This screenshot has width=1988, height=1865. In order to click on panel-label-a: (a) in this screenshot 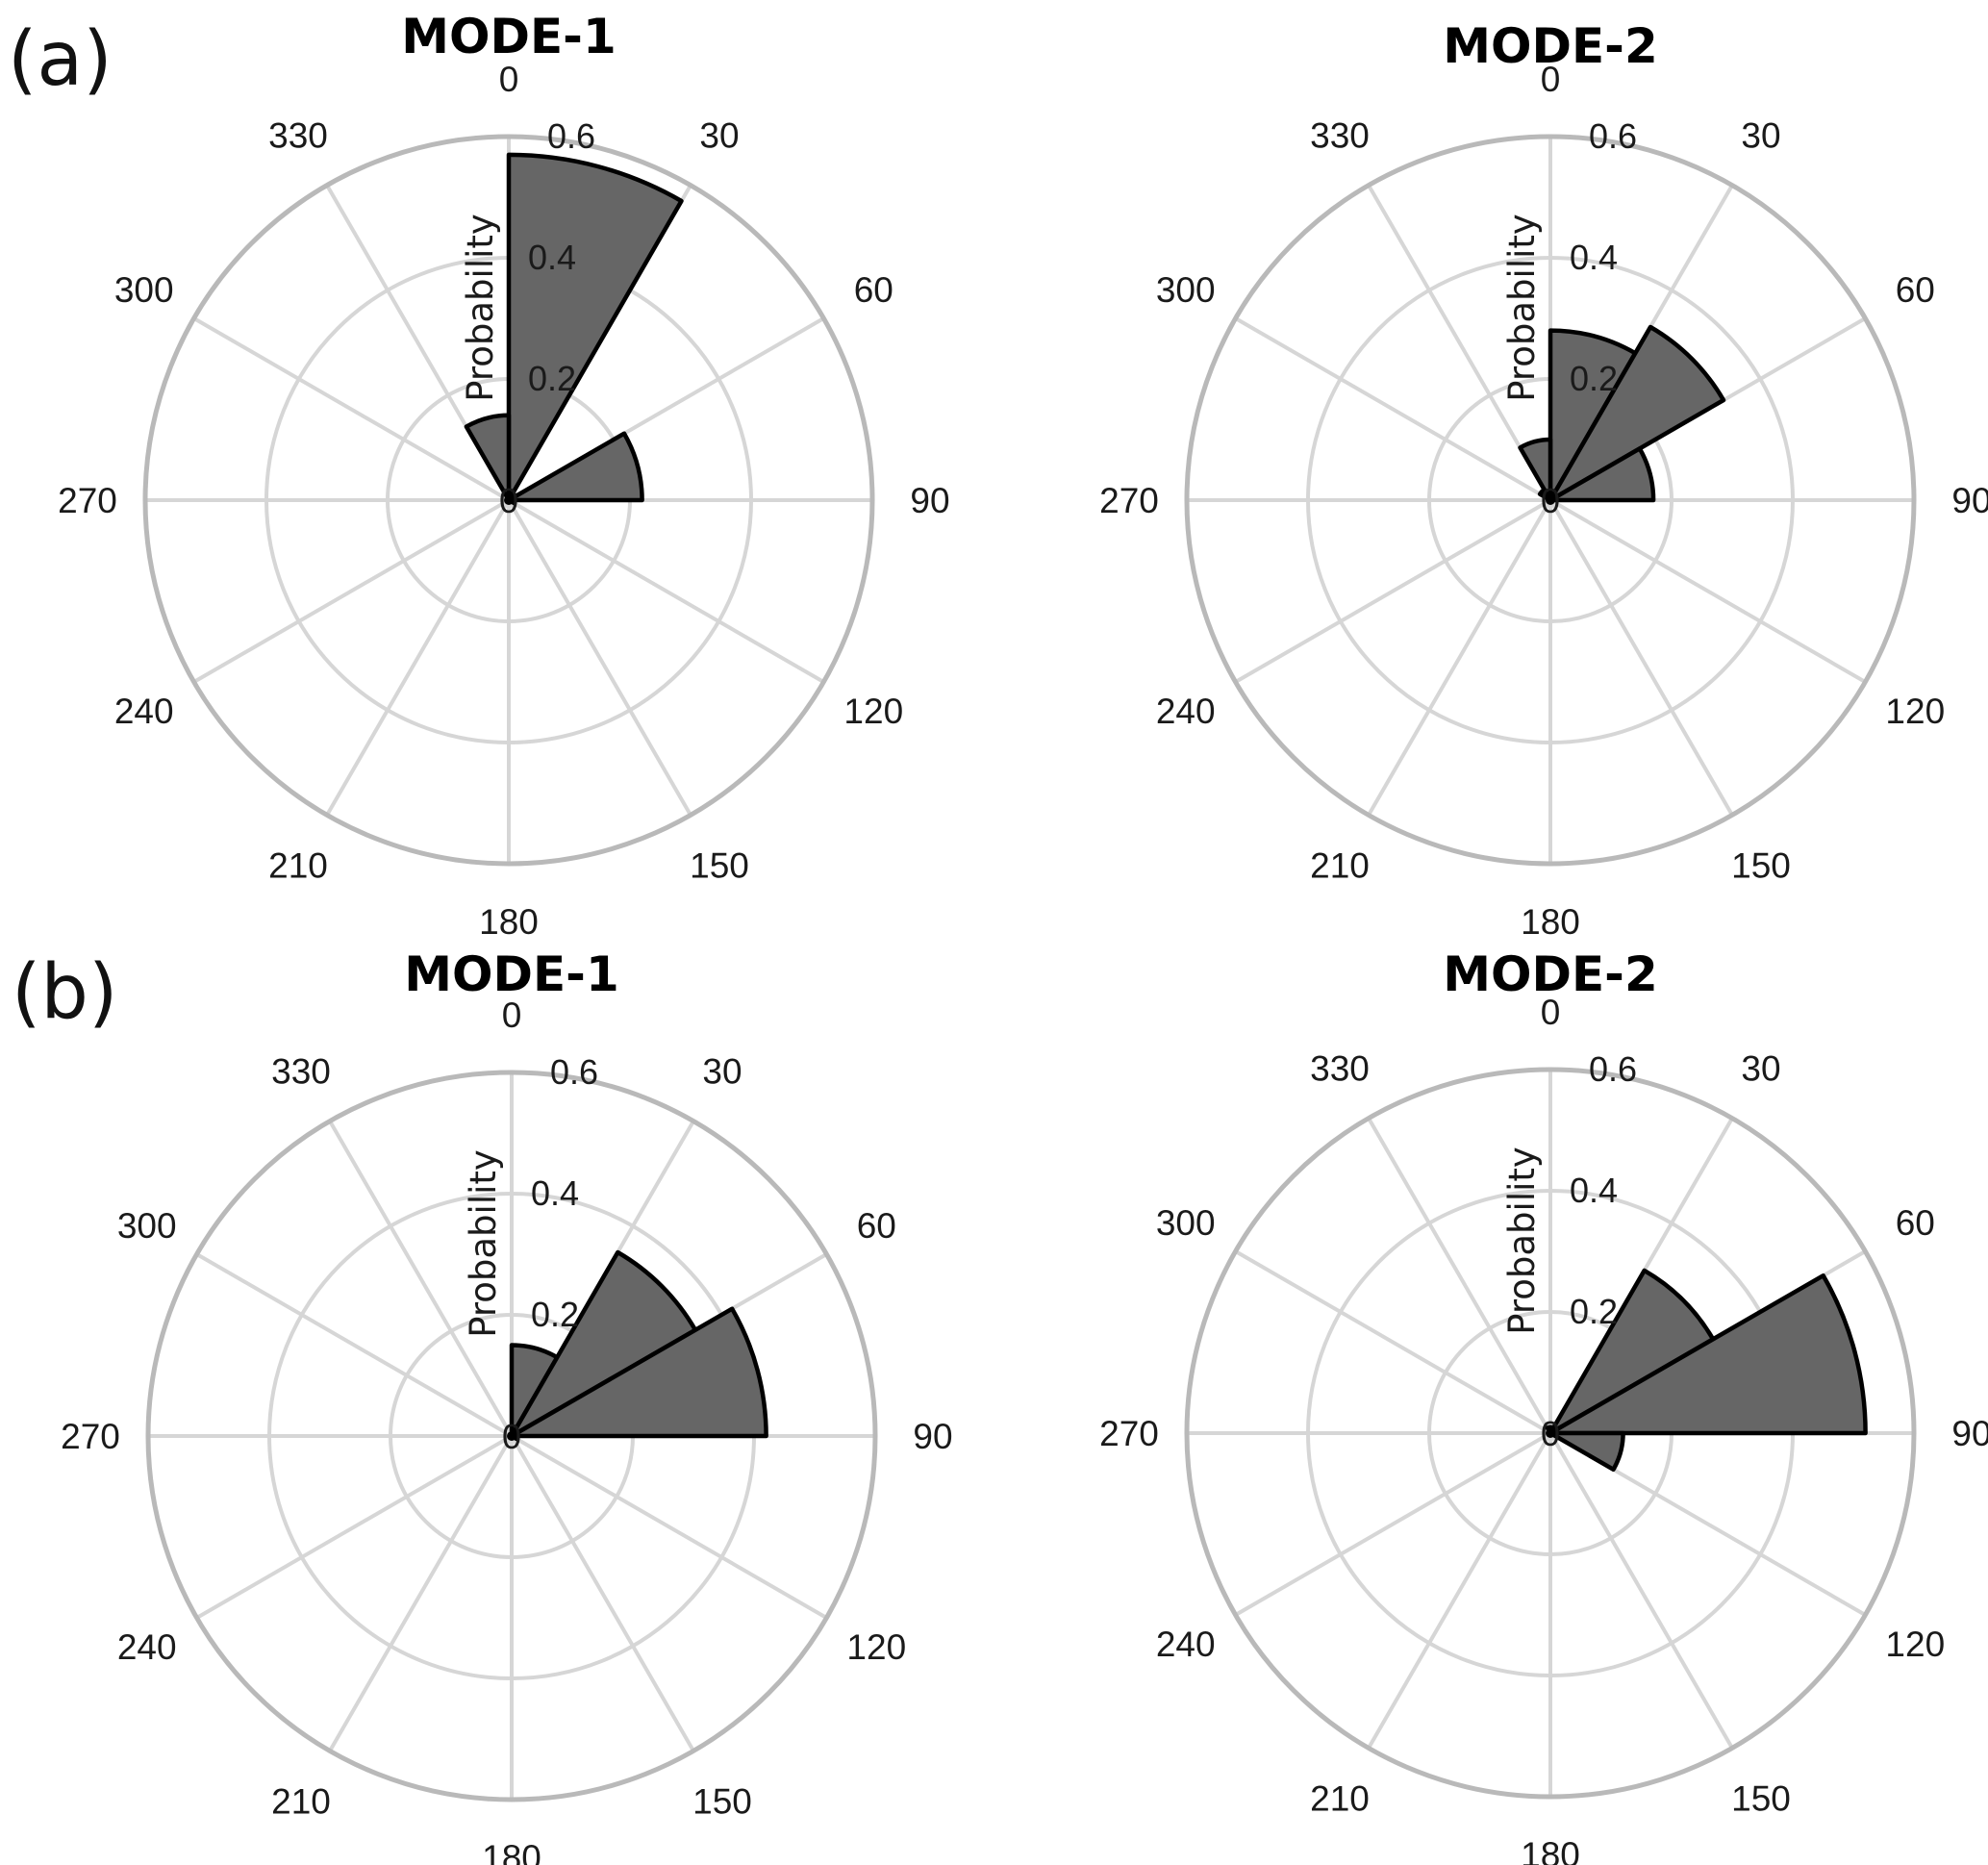, I will do `click(60, 59)`.